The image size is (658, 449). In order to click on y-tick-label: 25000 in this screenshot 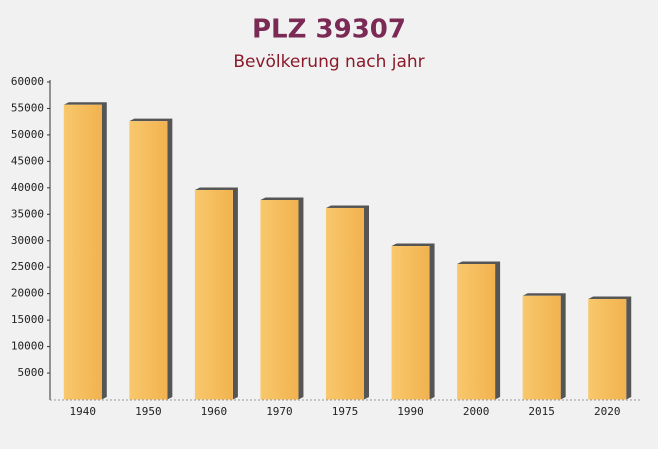, I will do `click(27, 266)`.